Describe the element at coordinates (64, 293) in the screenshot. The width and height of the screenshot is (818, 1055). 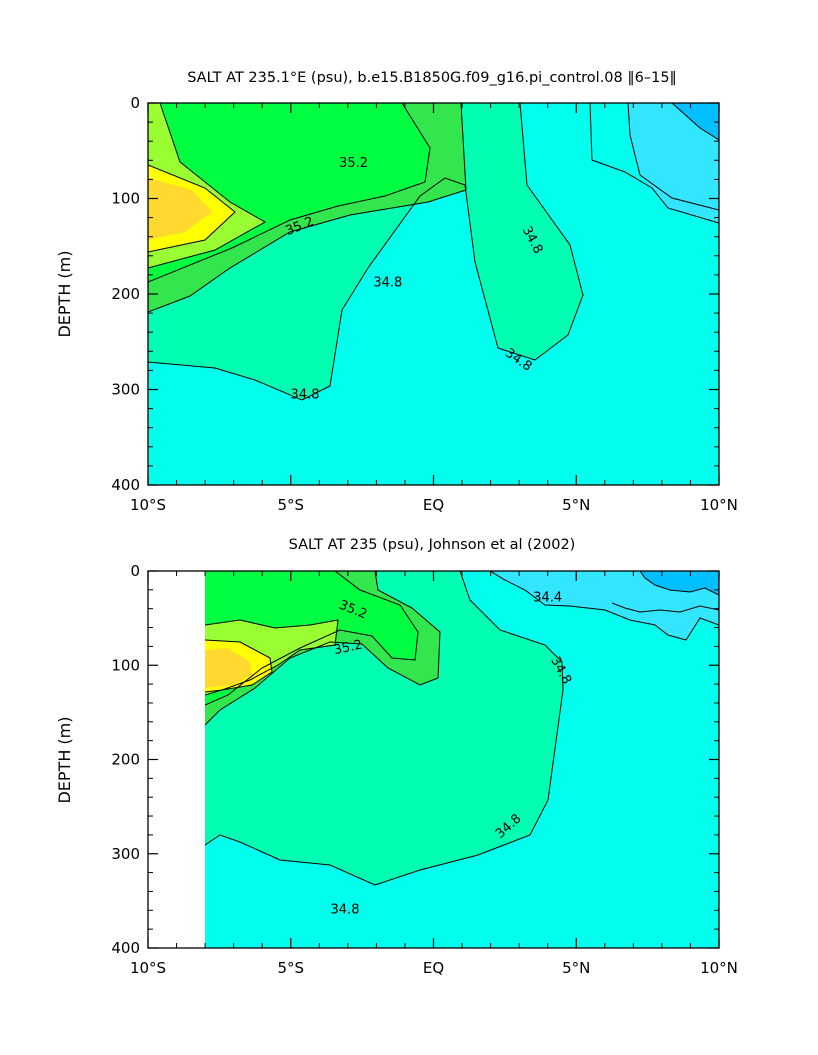
I see `y-axis-label-top: DEPTH (m)` at that location.